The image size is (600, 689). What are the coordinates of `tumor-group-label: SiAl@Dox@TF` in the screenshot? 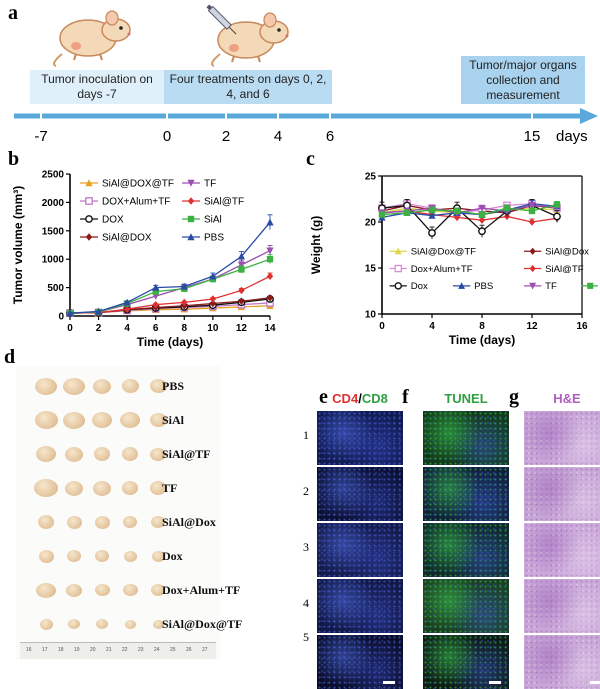 It's located at (202, 624).